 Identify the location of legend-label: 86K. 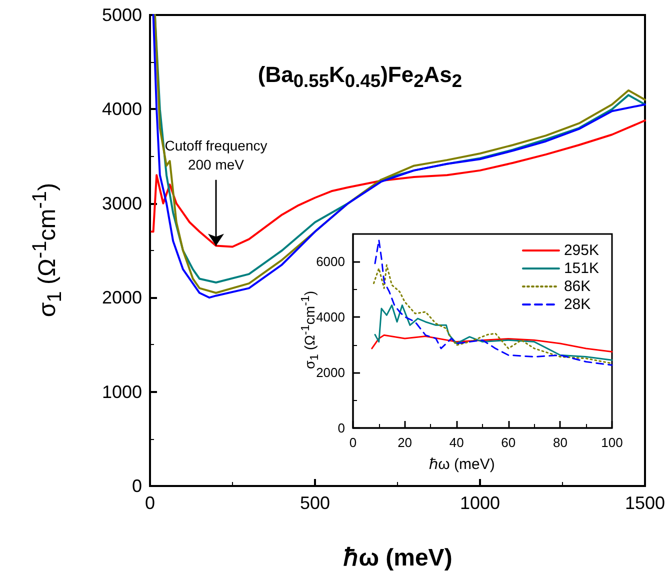
(577, 286).